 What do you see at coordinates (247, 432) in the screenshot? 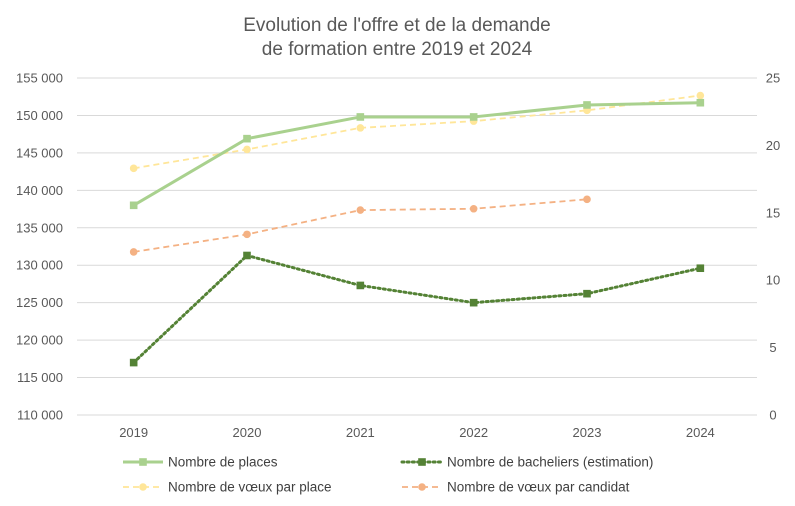
I see `x-tick-label: 2020` at bounding box center [247, 432].